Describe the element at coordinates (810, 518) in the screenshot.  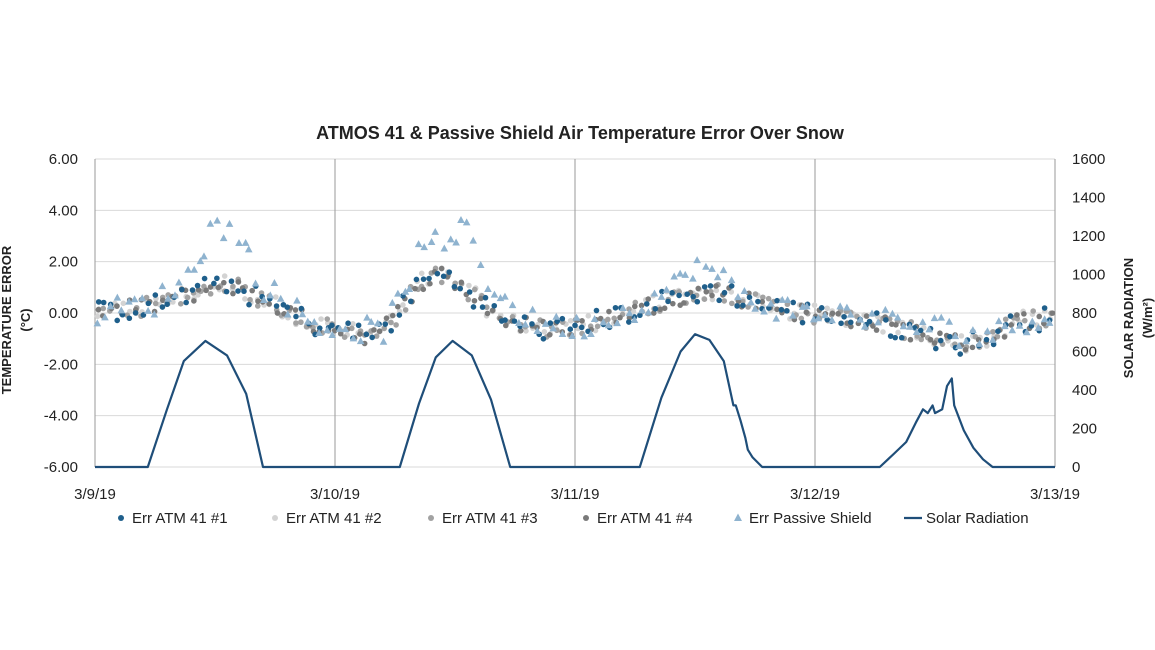
I see `legend-label: Err Passive Shield` at that location.